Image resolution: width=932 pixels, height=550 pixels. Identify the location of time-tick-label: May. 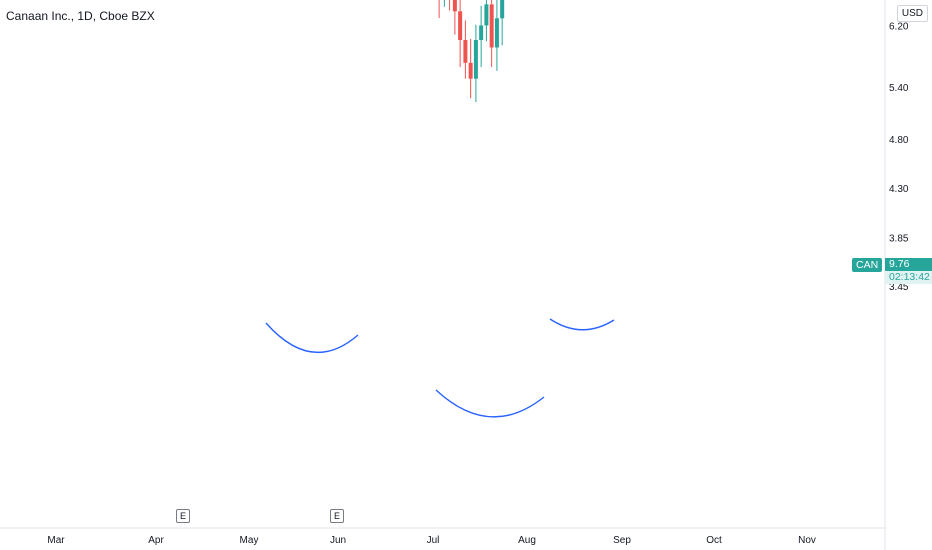
(249, 540).